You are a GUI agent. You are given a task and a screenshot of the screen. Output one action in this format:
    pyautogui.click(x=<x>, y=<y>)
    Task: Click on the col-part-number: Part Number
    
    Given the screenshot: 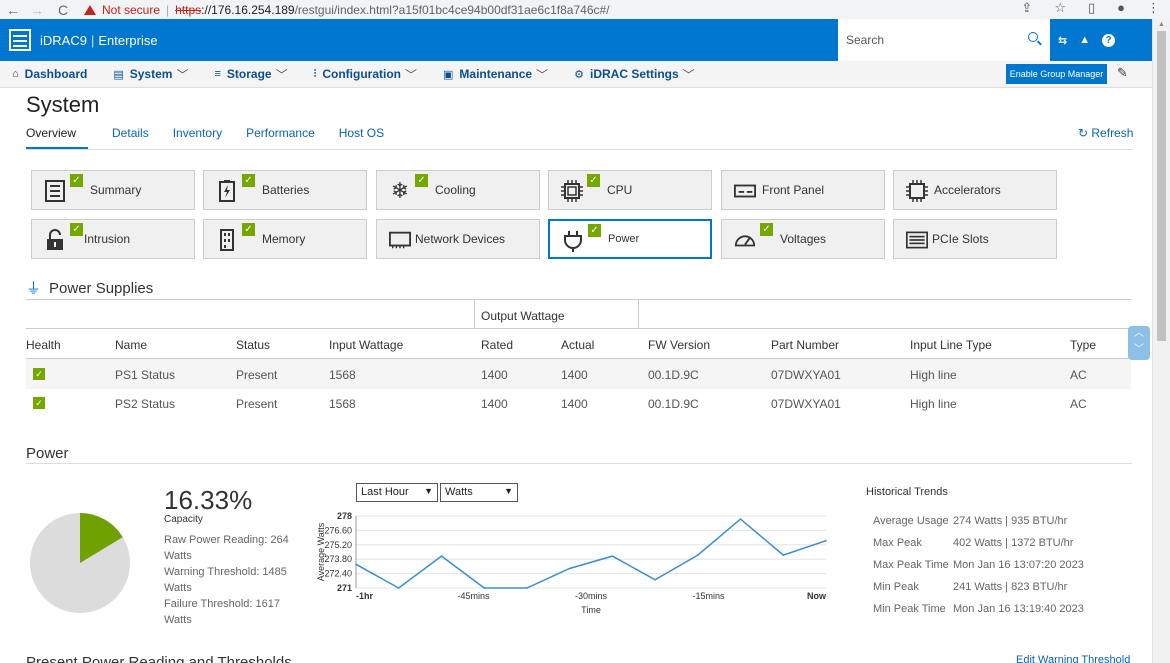 What is the action you would take?
    pyautogui.click(x=805, y=345)
    